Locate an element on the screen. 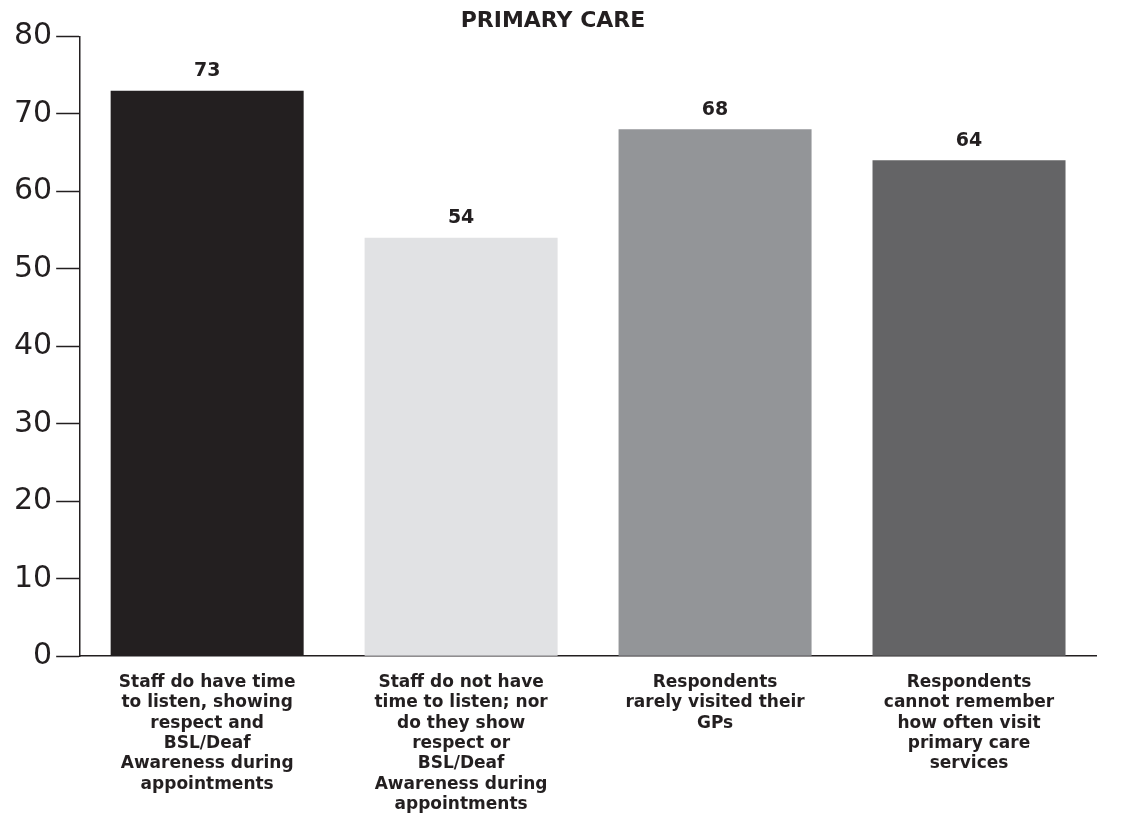 The height and width of the screenshot is (836, 1126). y-tick-label: 50 is located at coordinates (33, 266).